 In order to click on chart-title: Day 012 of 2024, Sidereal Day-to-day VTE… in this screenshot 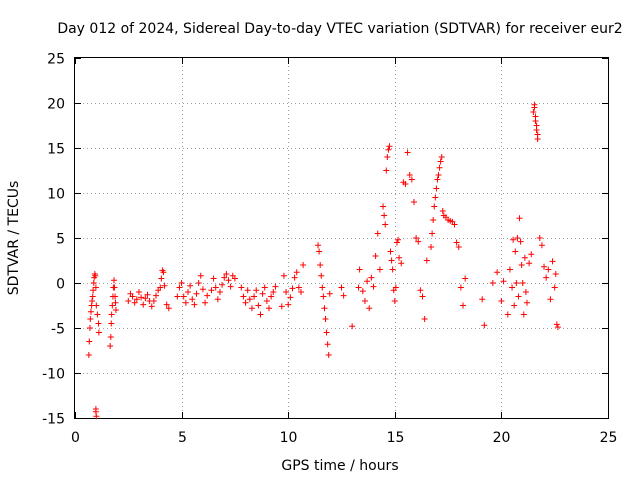, I will do `click(339, 29)`.